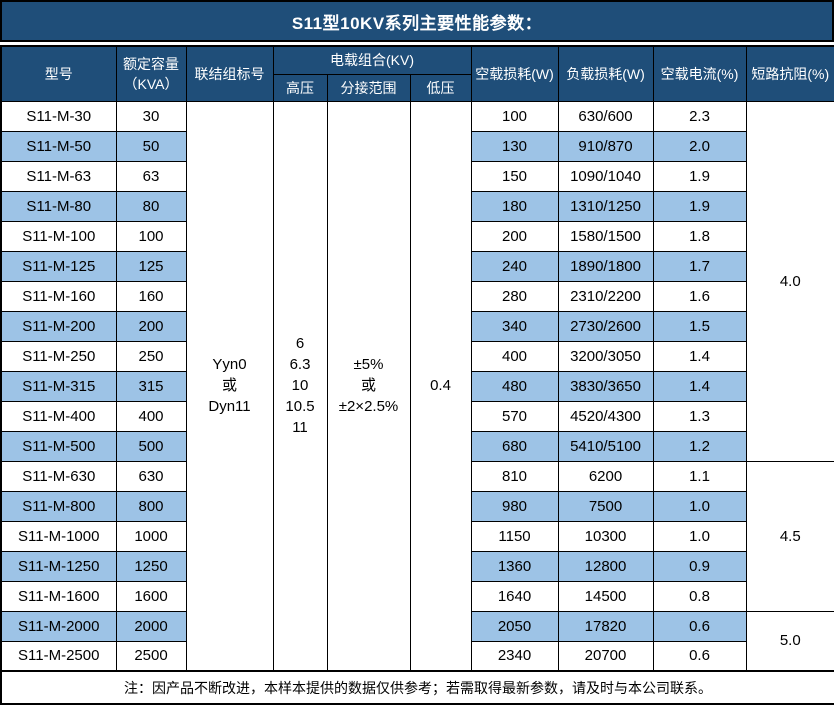 This screenshot has height=706, width=834. Describe the element at coordinates (417, 356) in the screenshot. I see `table-row: S11-M-250 250 400 3200/3050 1.4` at that location.